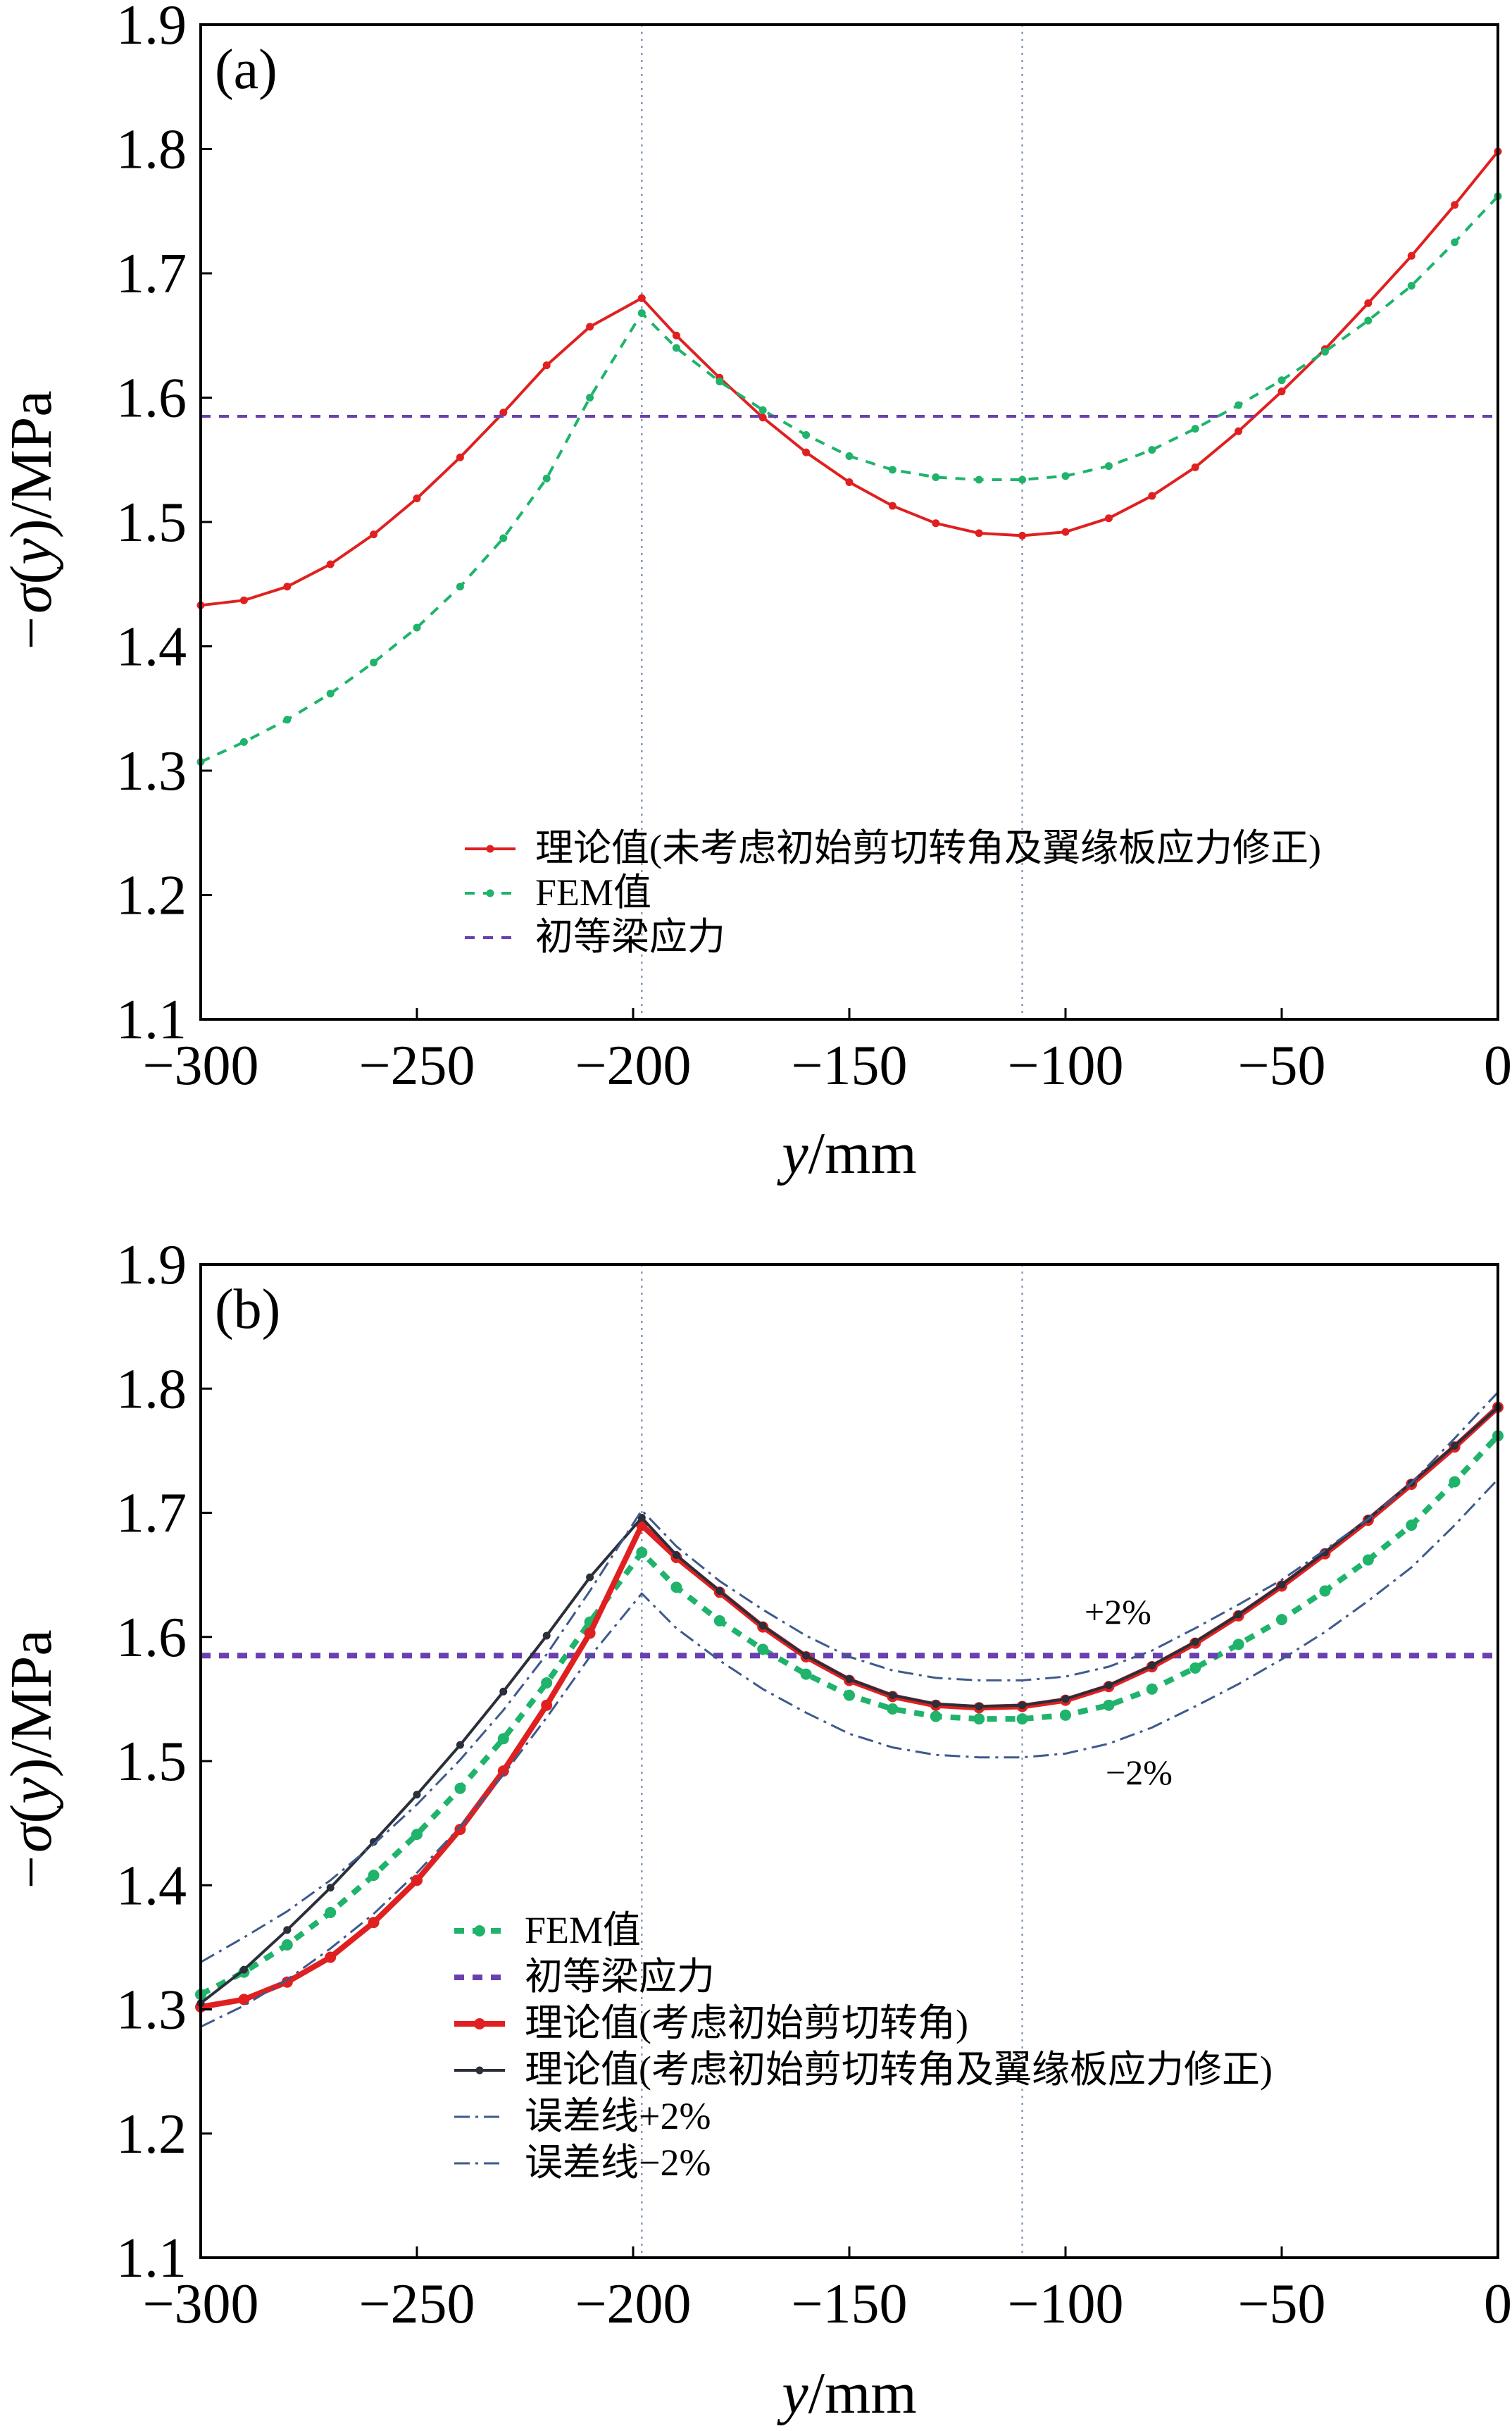 This screenshot has height=2431, width=1512. Describe the element at coordinates (151, 1265) in the screenshot. I see `panel-b-y-tick-label: 1.9` at that location.